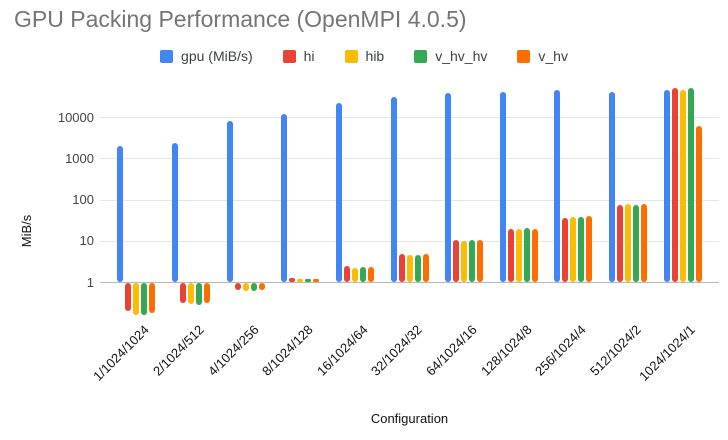  I want to click on legend-label: v_hv_hv, so click(461, 56).